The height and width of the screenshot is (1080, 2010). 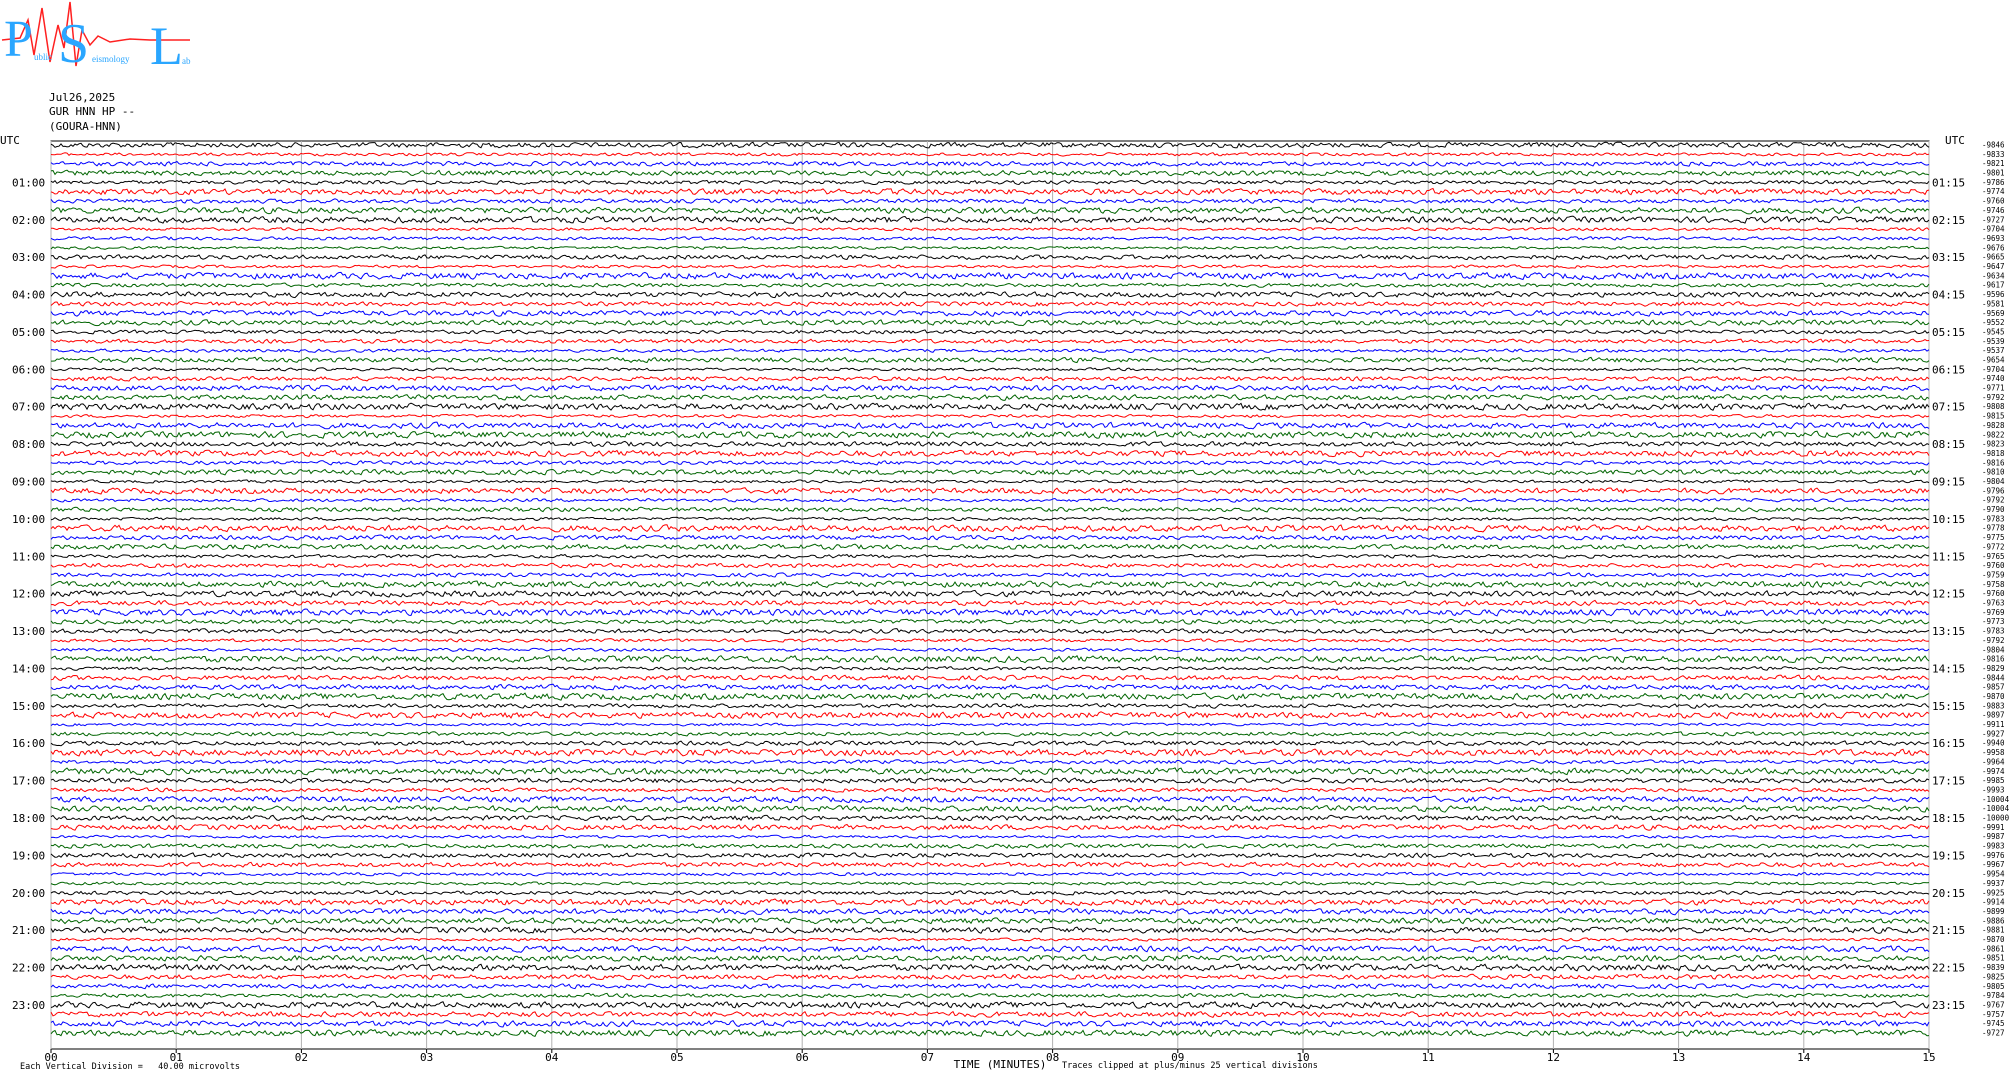 What do you see at coordinates (28, 369) in the screenshot?
I see `left-time-label: 06:00` at bounding box center [28, 369].